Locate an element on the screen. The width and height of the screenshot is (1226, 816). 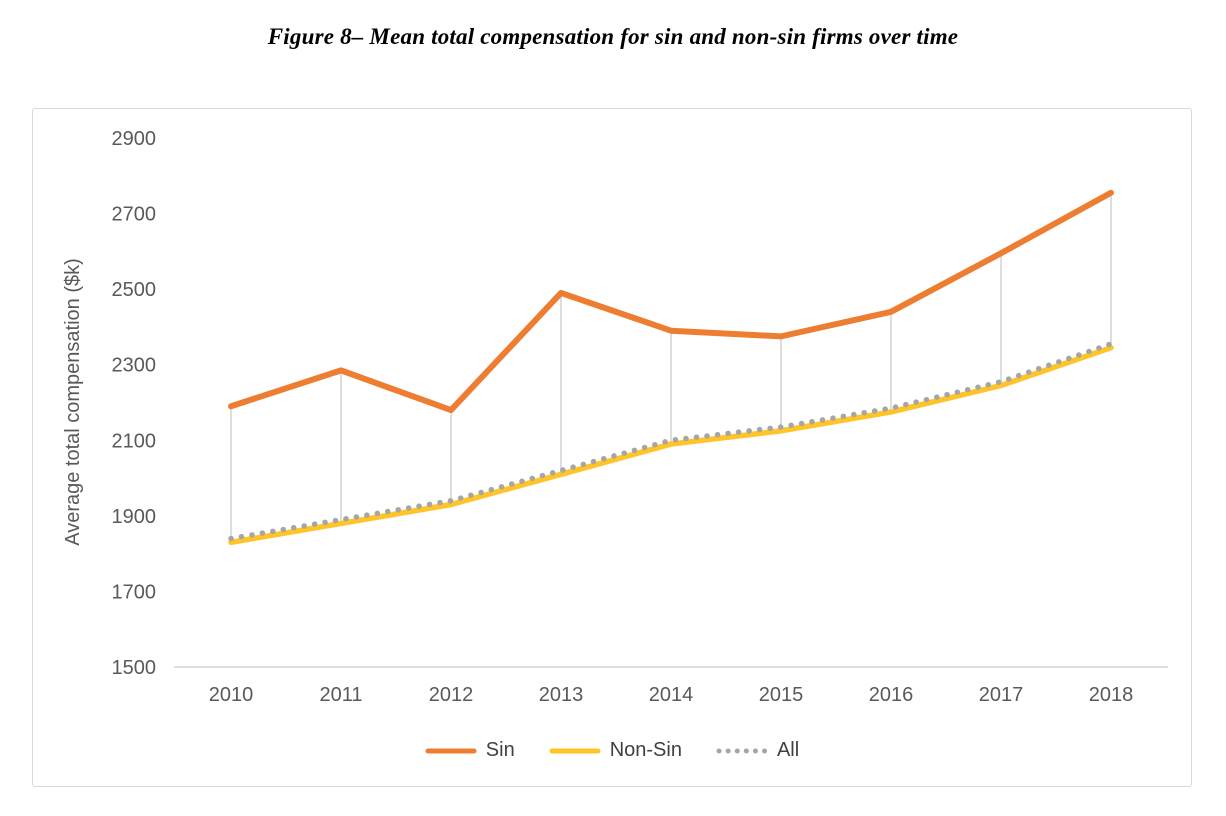
legend-swatch-dotted is located at coordinates (742, 750).